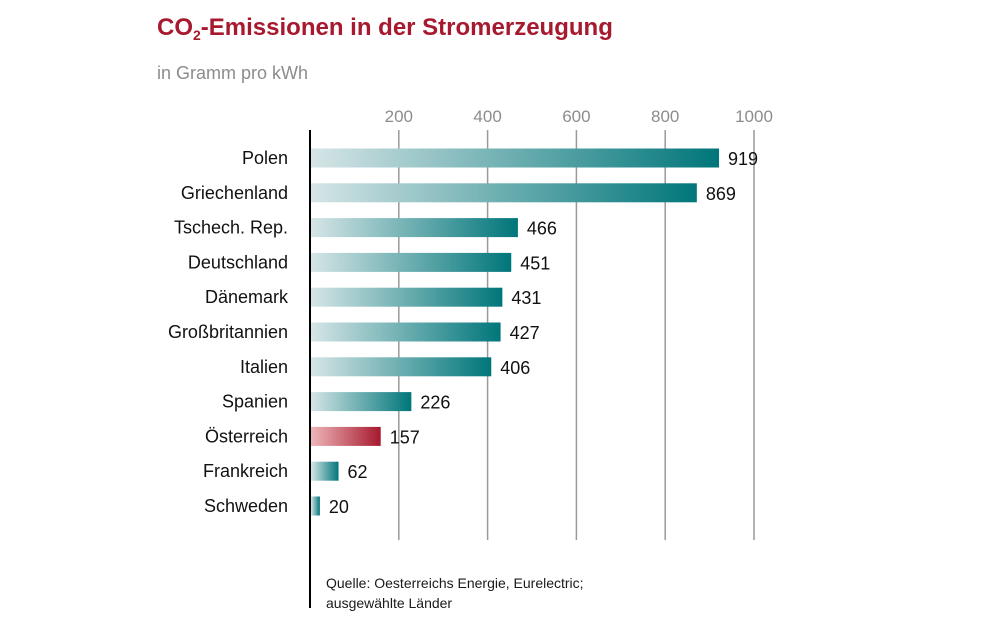 The image size is (1000, 625). I want to click on category-label: Tschech. Rep., so click(231, 228).